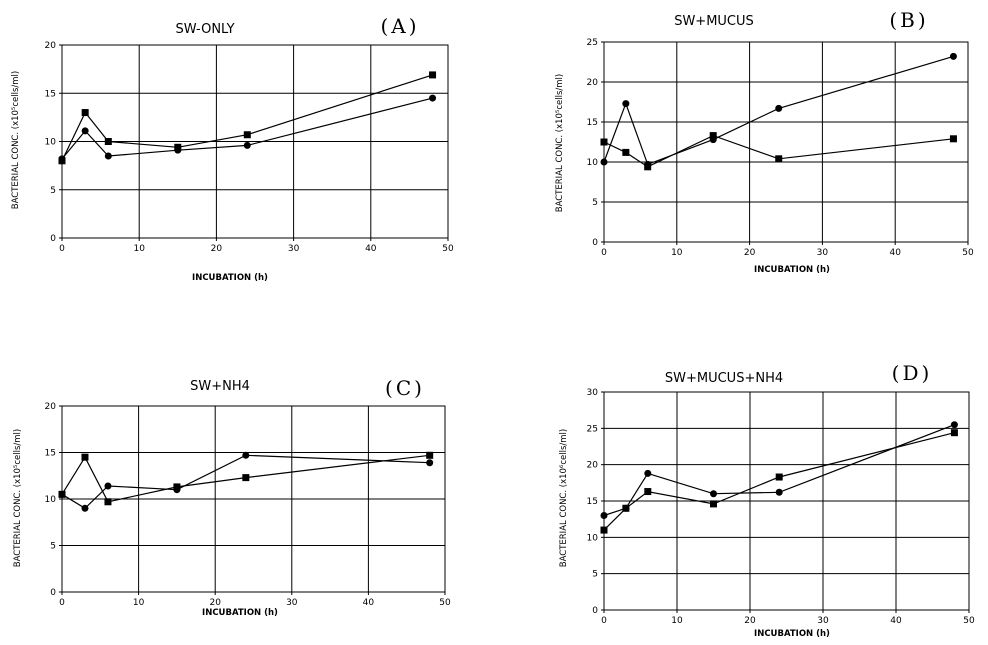 This screenshot has height=645, width=988. Describe the element at coordinates (912, 373) in the screenshot. I see `chart-d-panel-label: (D)` at that location.